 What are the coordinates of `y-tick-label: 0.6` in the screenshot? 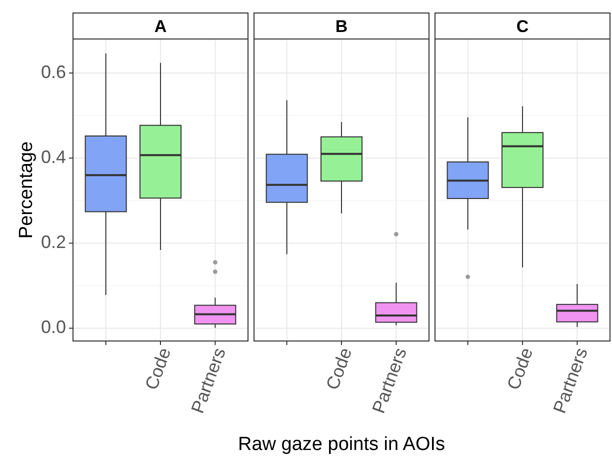 It's located at (53, 72).